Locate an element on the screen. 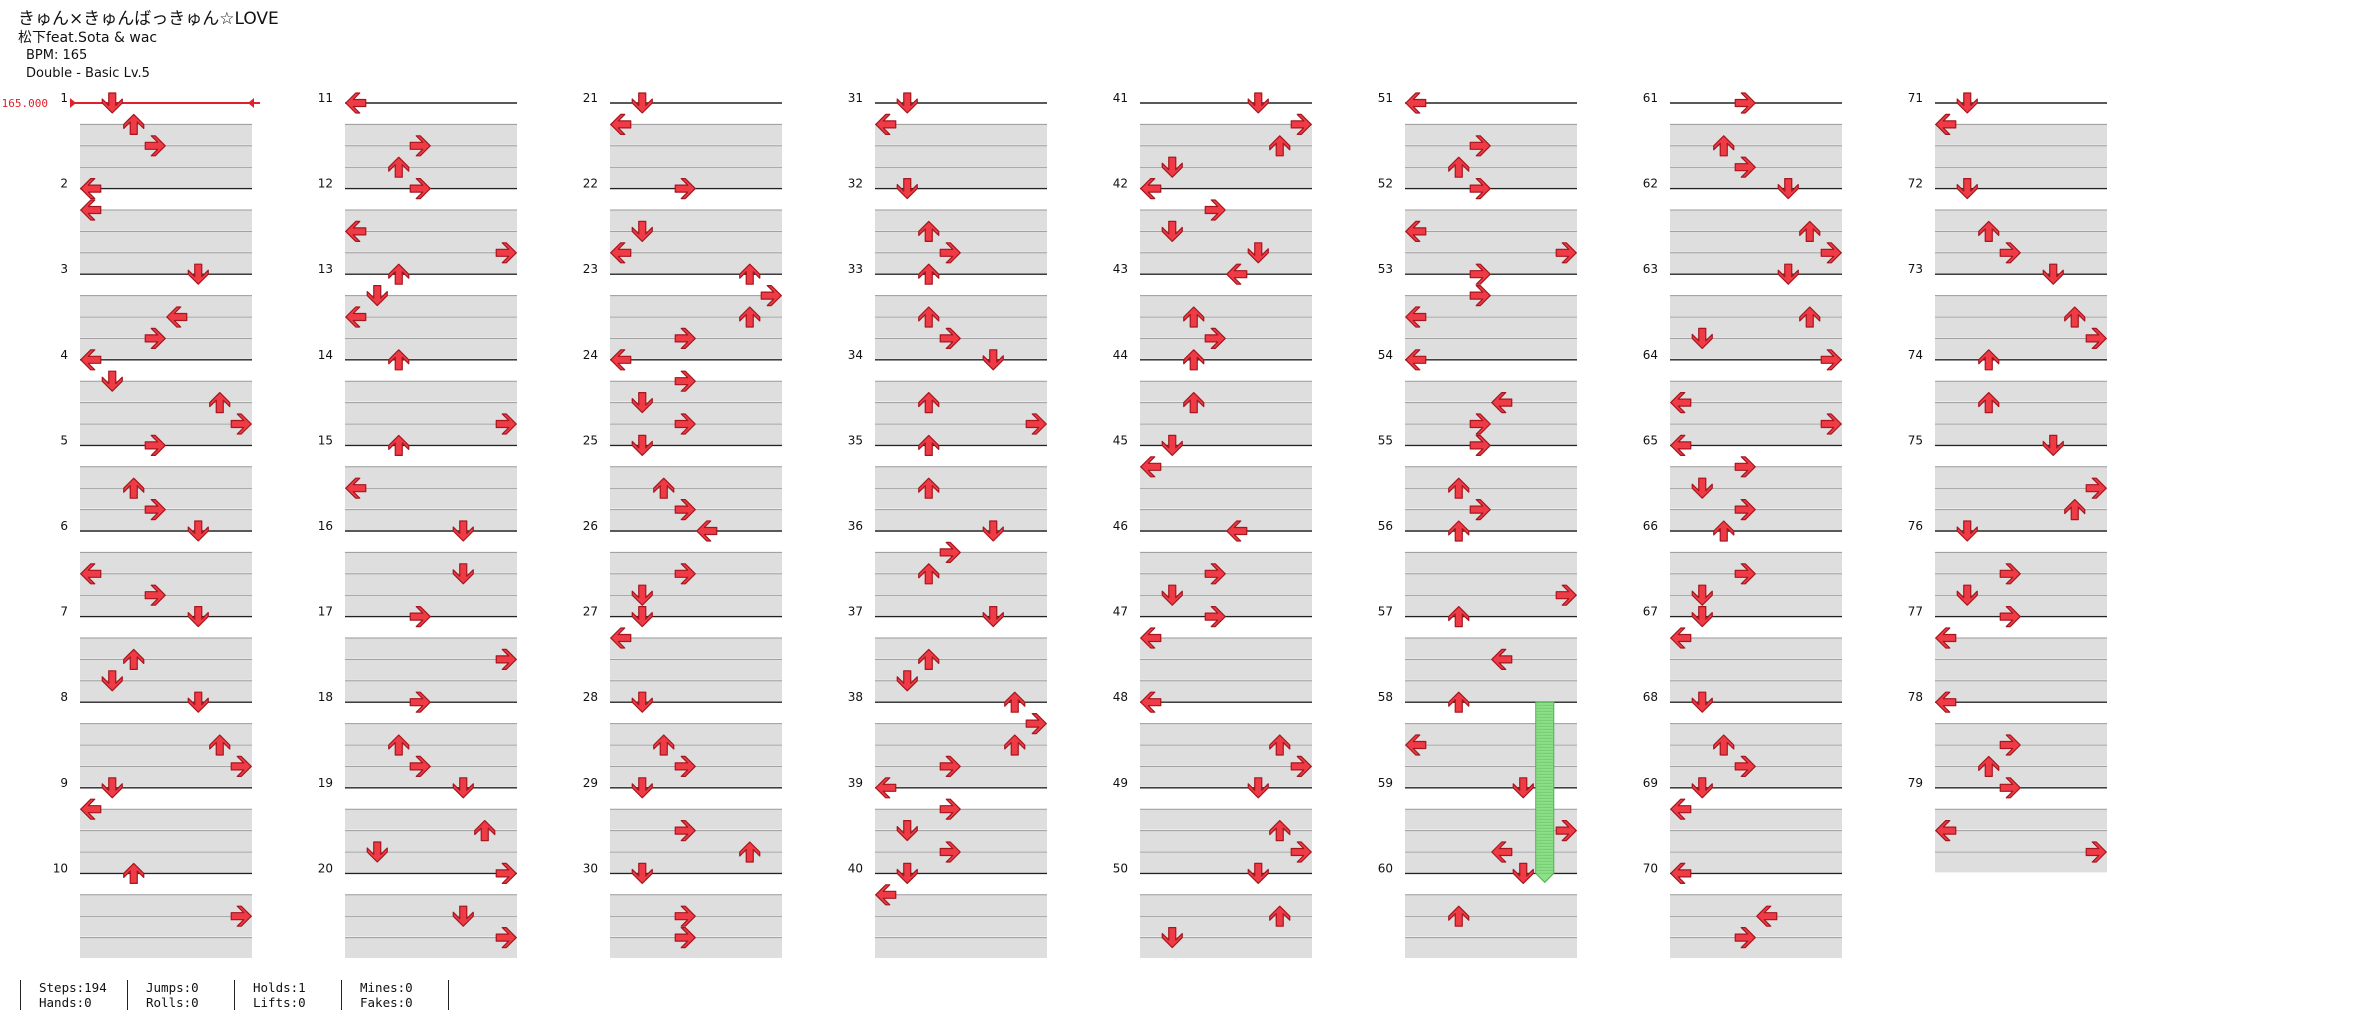  stat-group-mines: Mines:0 Fakes:0 is located at coordinates (377, 995).